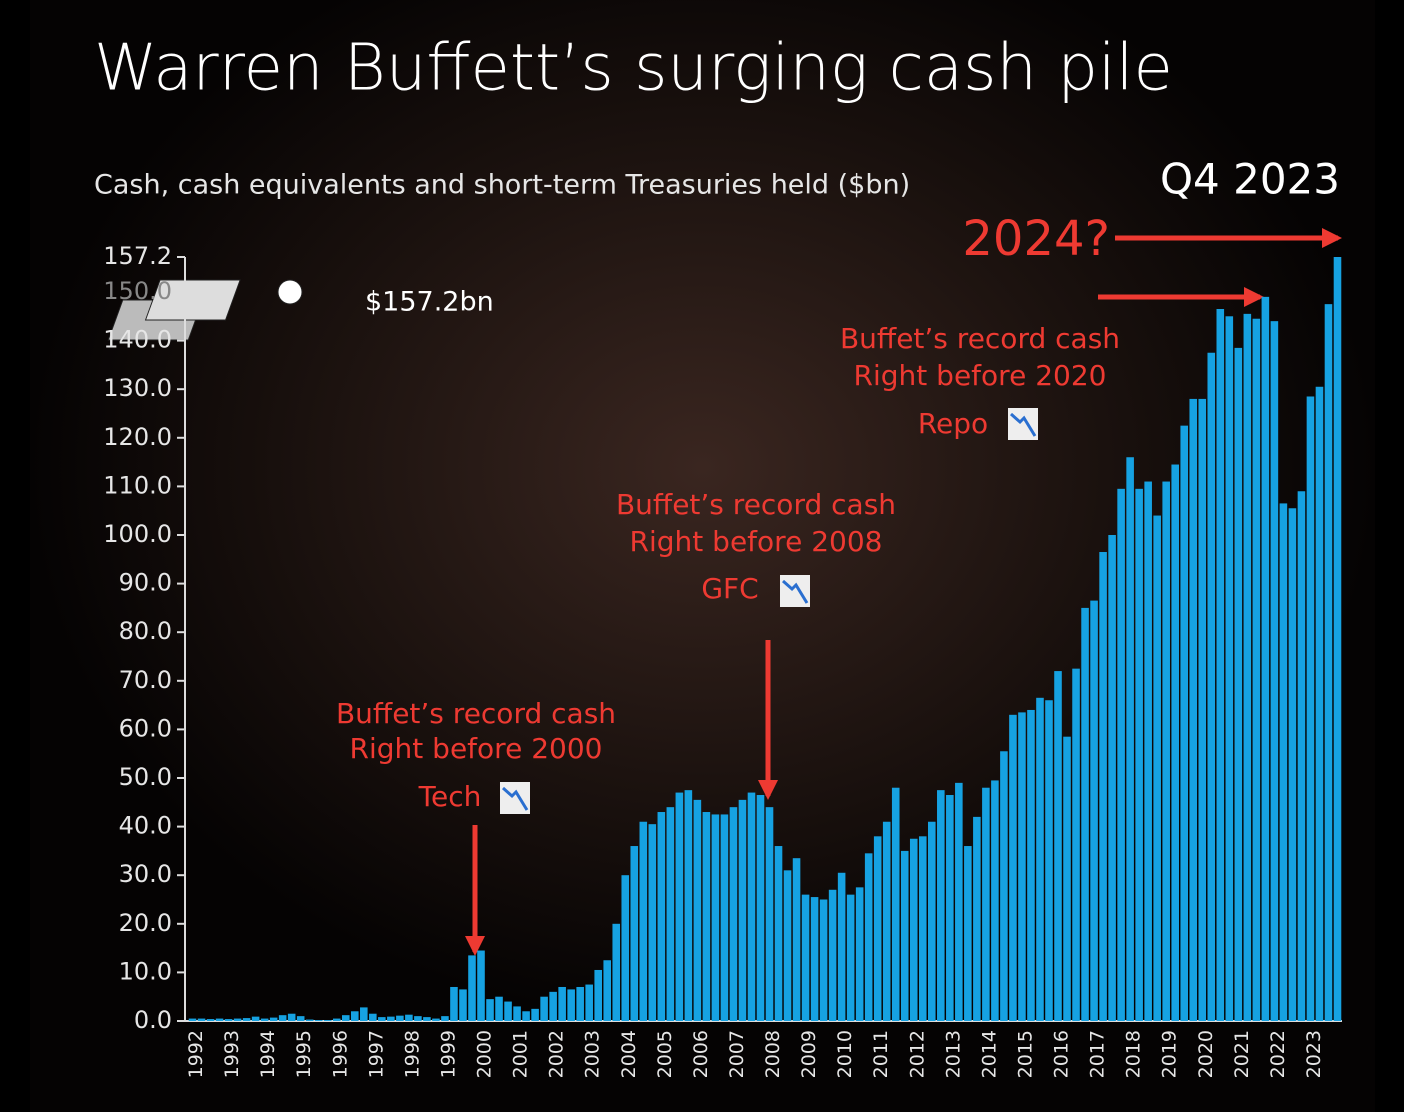 The height and width of the screenshot is (1112, 1404). I want to click on x-tick-label: 2007, so click(737, 1054).